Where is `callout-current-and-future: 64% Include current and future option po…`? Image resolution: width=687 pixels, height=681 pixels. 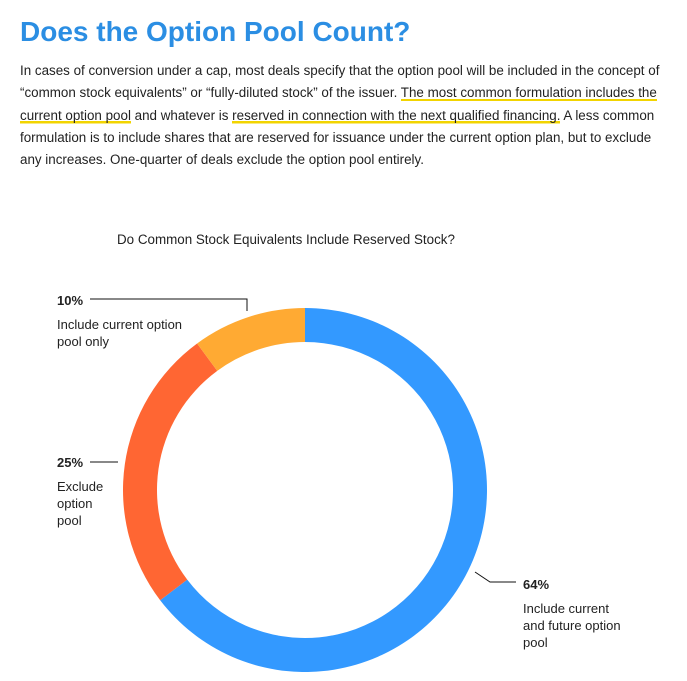 callout-current-and-future: 64% Include current and future option po… is located at coordinates (578, 613).